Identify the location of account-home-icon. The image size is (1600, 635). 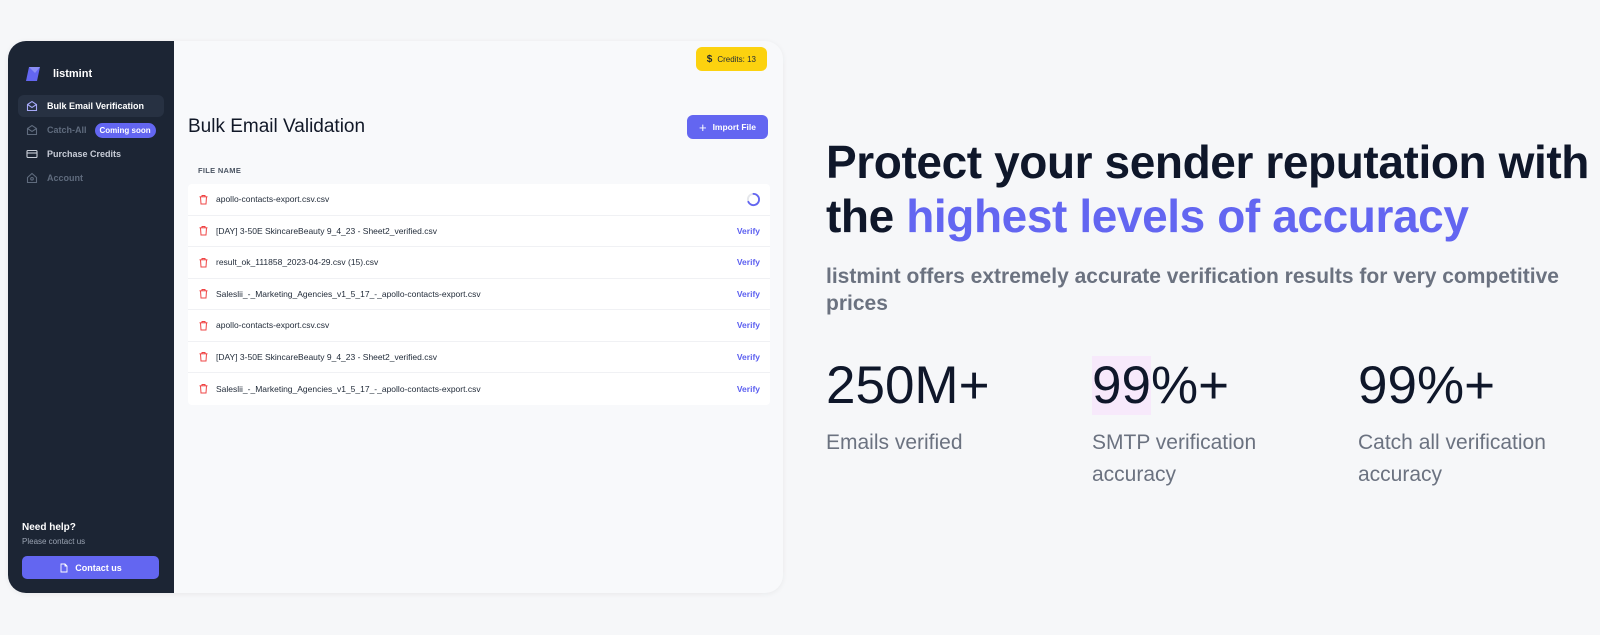
(32, 178).